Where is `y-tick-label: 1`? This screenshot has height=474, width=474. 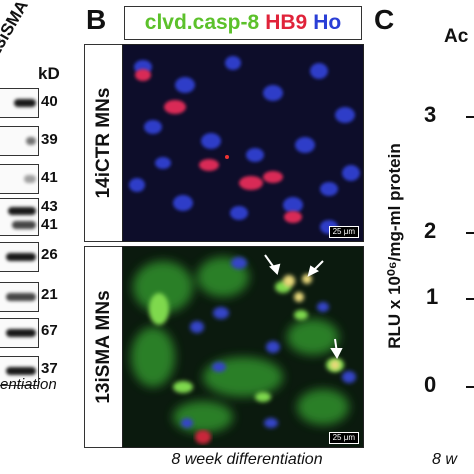 y-tick-label: 1 is located at coordinates (432, 296).